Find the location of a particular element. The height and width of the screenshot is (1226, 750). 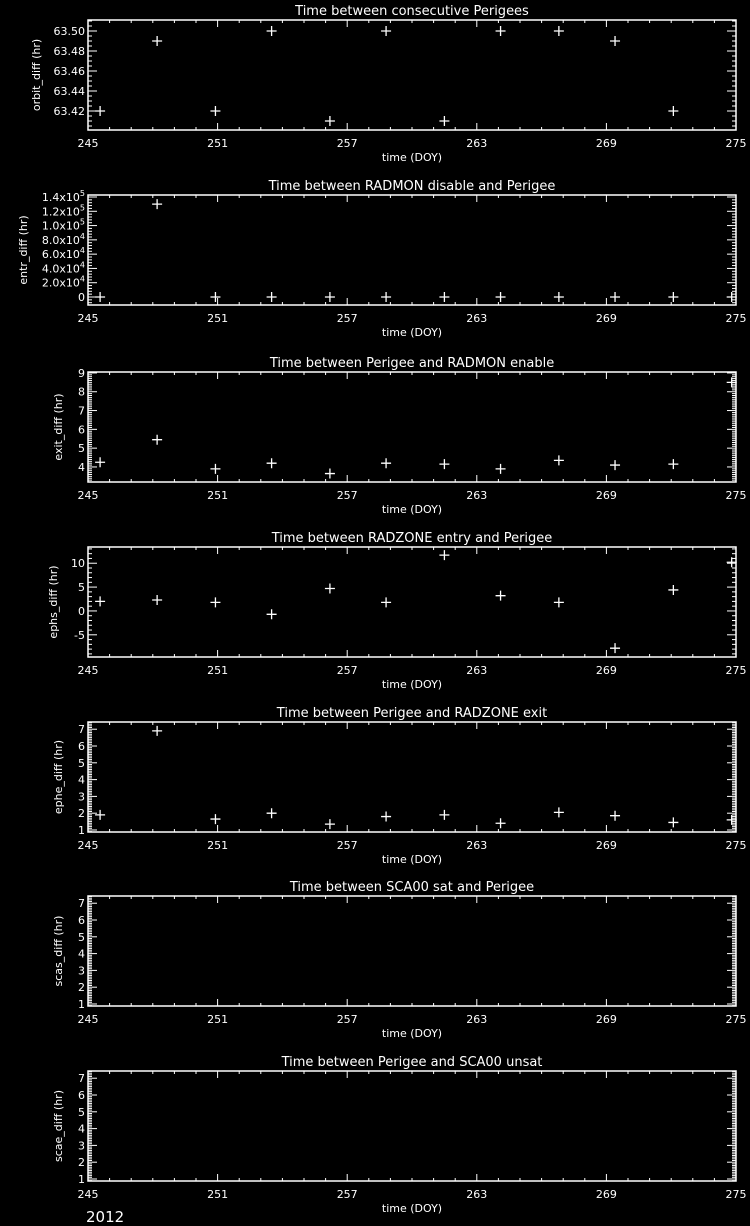

y-tick-label: 1.4x10⁵ is located at coordinates (63, 196).